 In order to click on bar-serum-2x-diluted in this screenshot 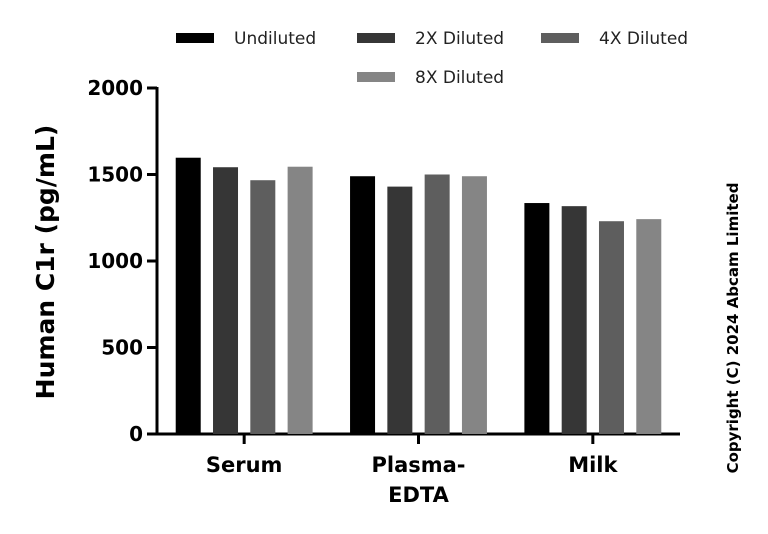, I will do `click(226, 300)`.